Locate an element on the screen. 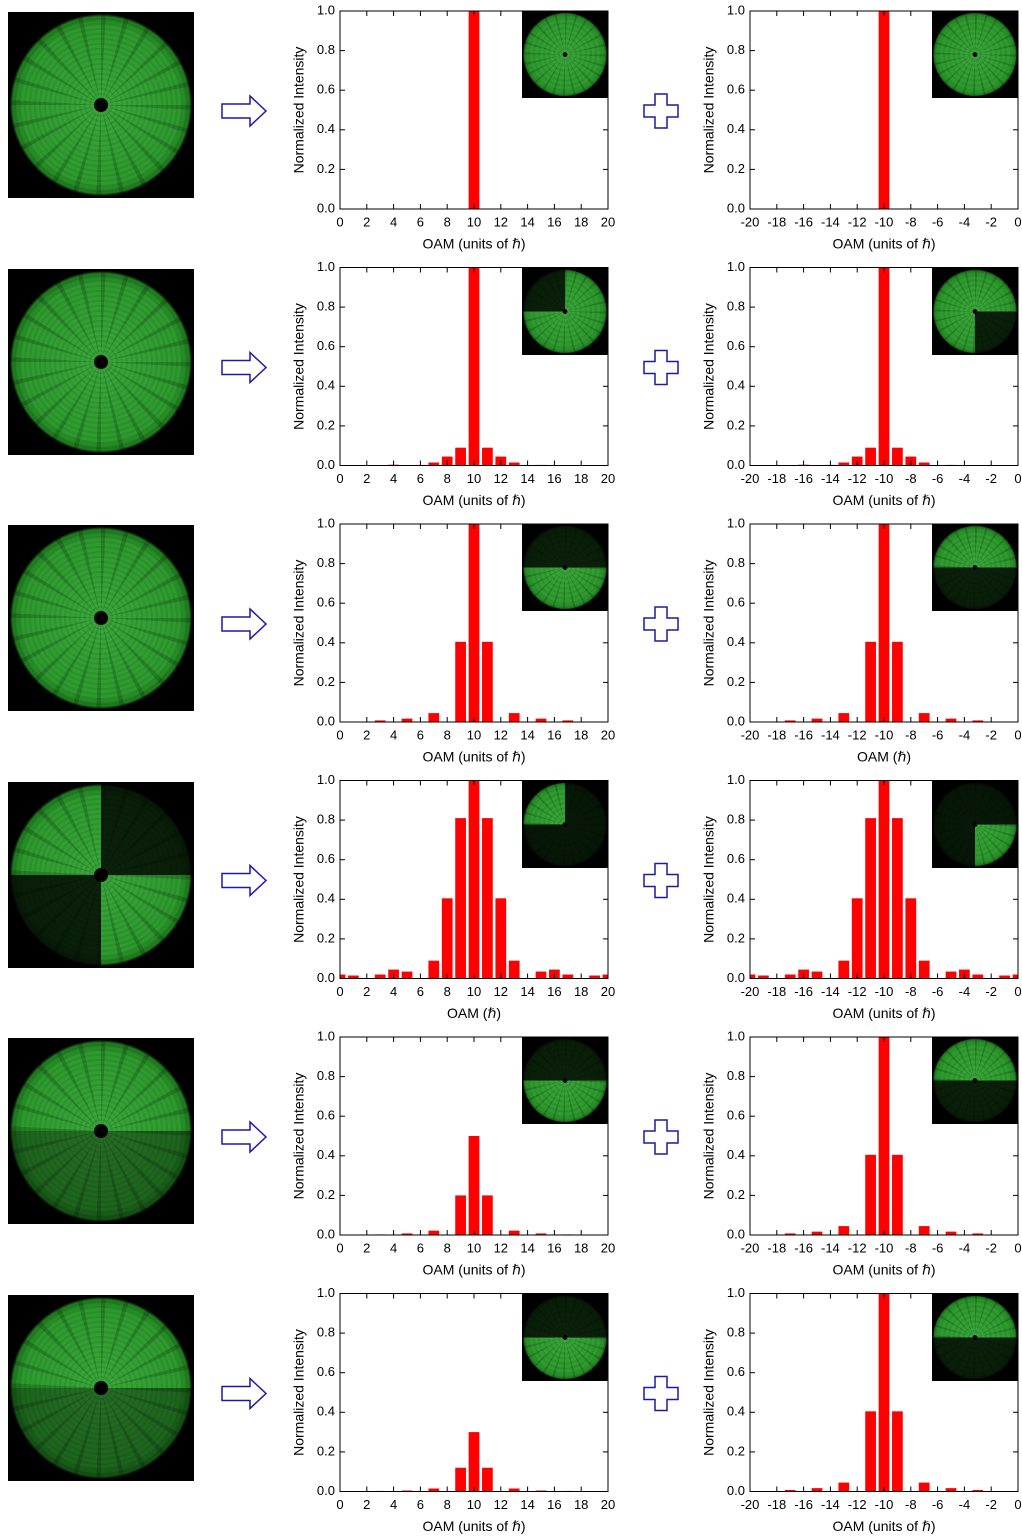 This screenshot has width=1022, height=1539. x-tick-label: 10 is located at coordinates (474, 1247).